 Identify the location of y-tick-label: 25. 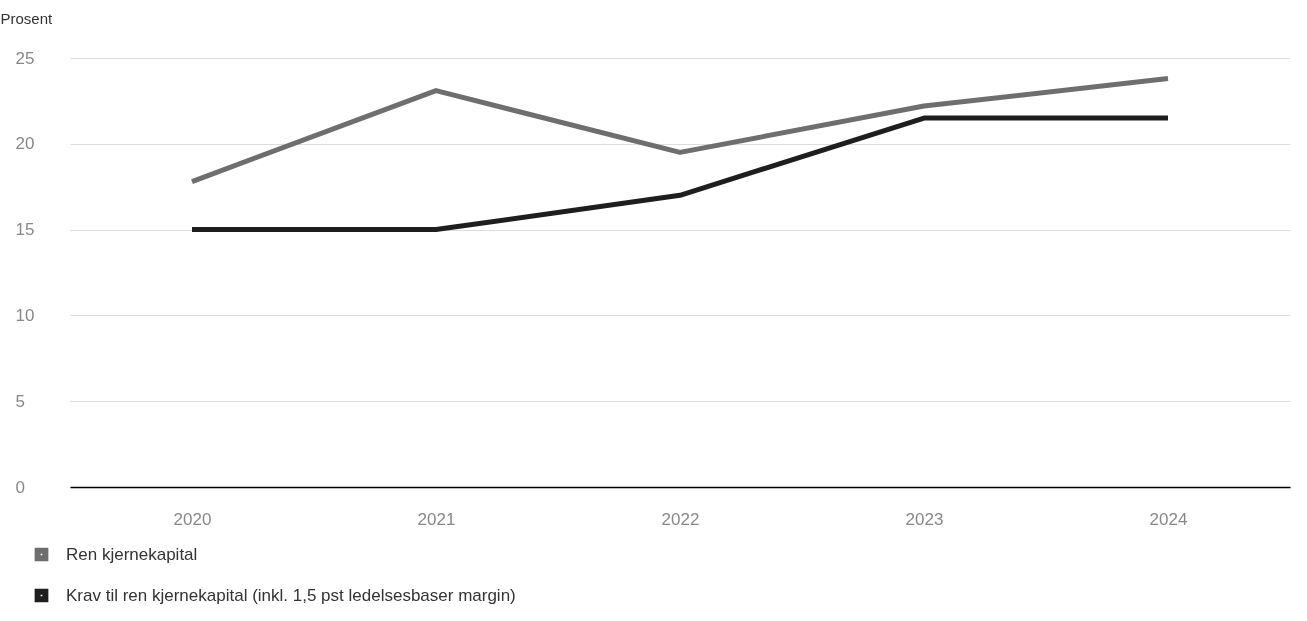
(25, 58).